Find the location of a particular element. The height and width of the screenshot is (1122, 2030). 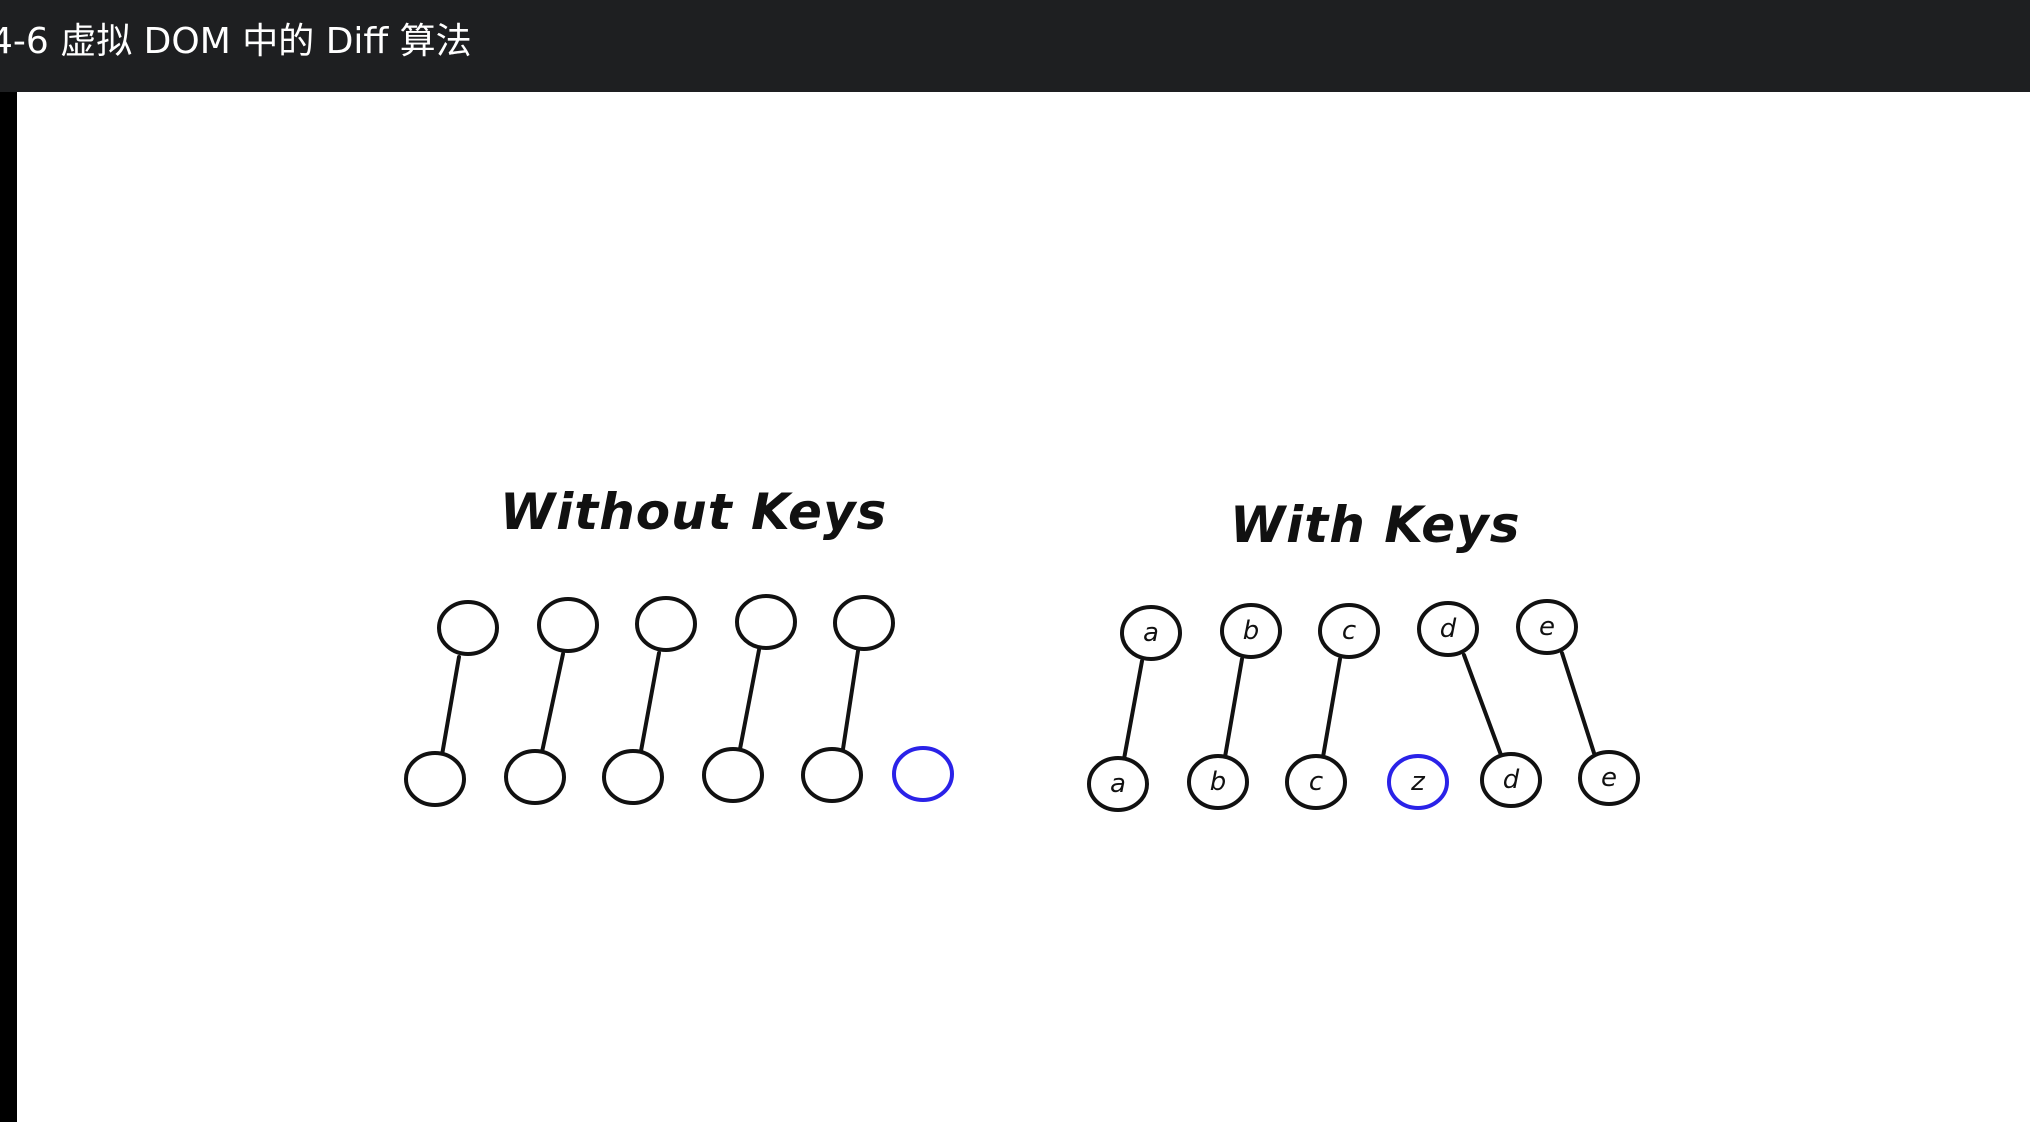

new-node-b is located at coordinates (1218, 782).